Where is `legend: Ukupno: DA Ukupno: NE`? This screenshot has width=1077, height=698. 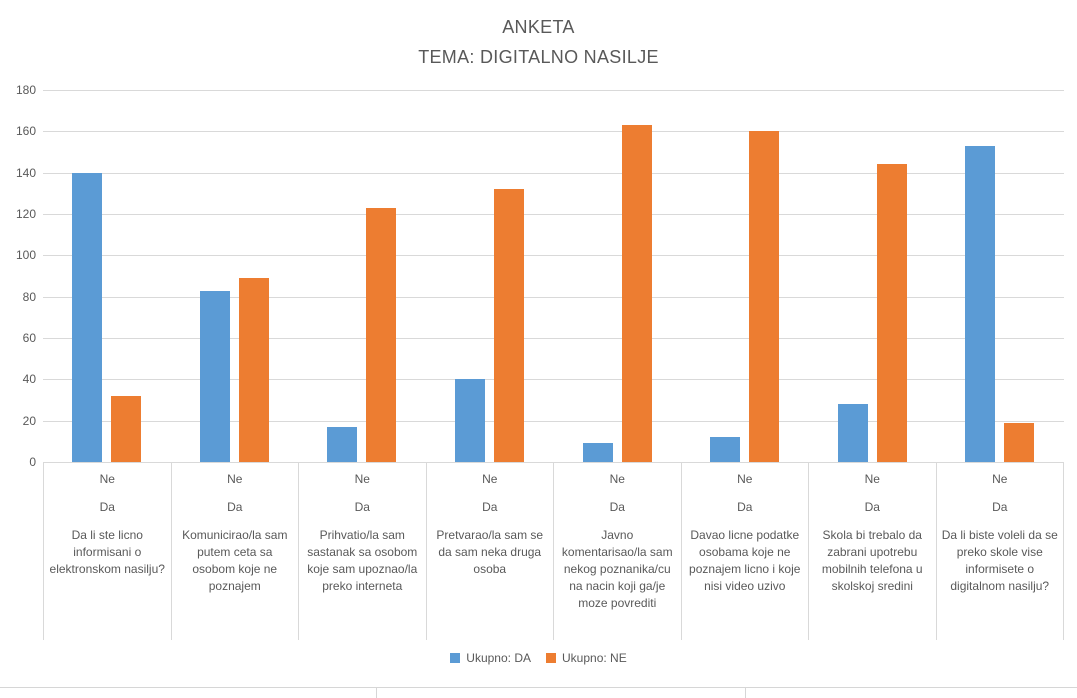 legend: Ukupno: DA Ukupno: NE is located at coordinates (538, 658).